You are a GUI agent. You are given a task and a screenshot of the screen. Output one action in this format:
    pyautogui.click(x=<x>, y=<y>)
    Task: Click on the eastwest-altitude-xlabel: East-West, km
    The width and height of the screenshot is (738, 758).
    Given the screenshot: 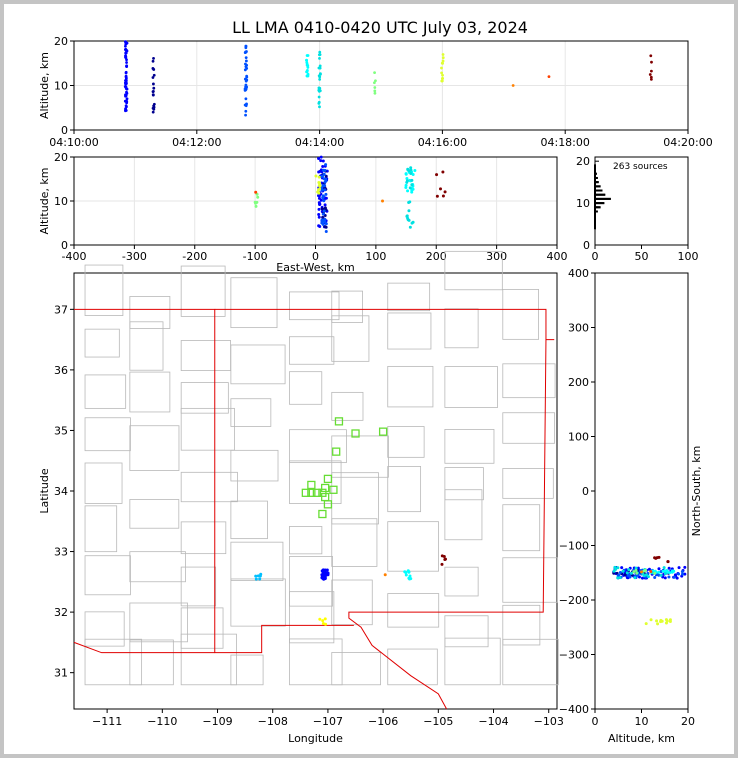 What is the action you would take?
    pyautogui.click(x=315, y=267)
    